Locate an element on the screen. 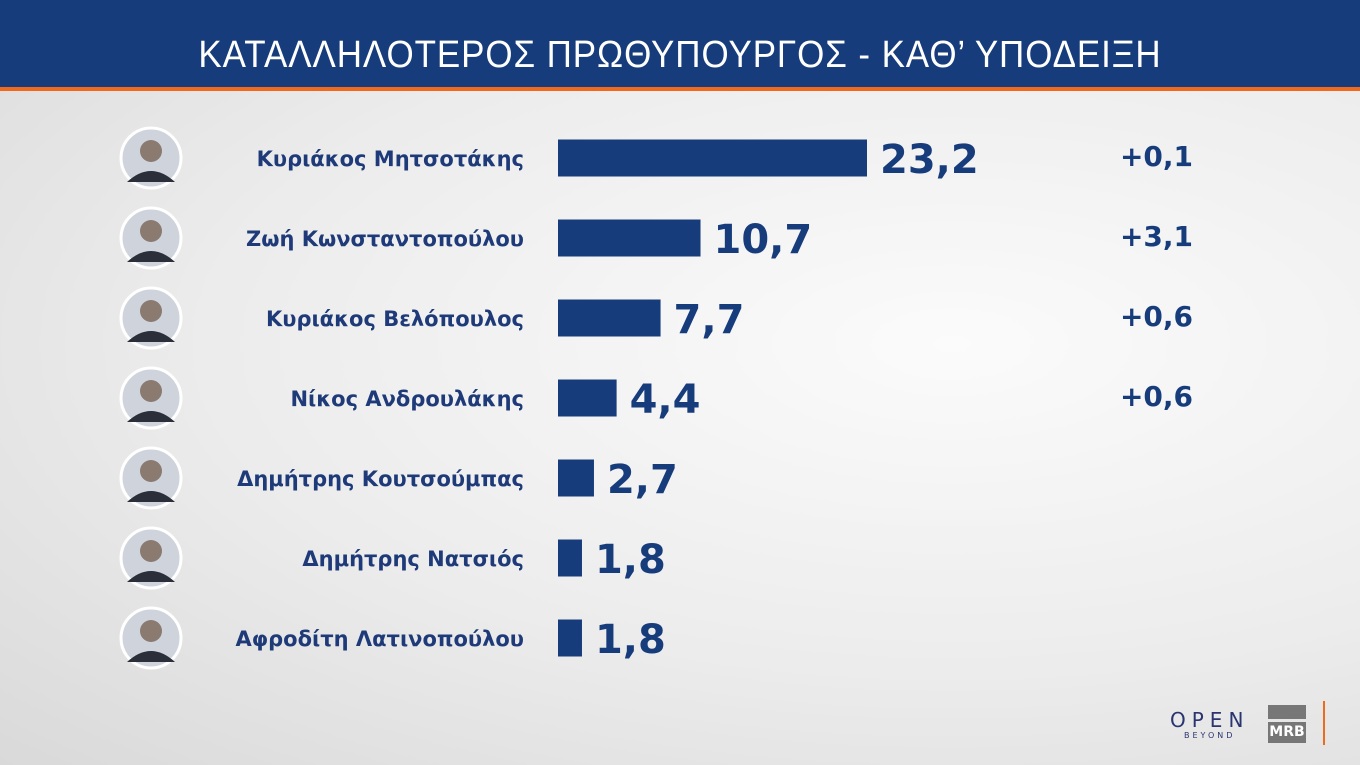  category-label: Νίκος Ανδρουλάκης is located at coordinates (407, 399).